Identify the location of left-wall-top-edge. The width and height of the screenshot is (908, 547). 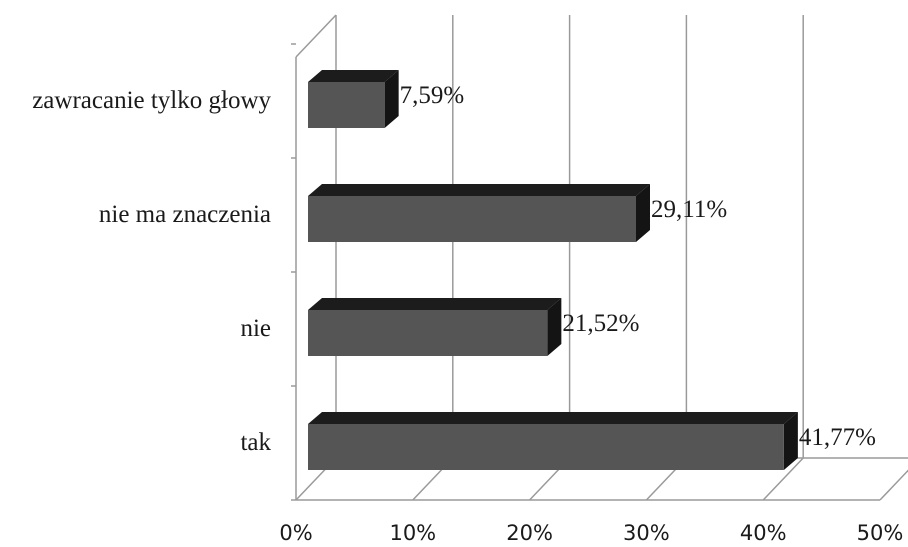
(316, 36).